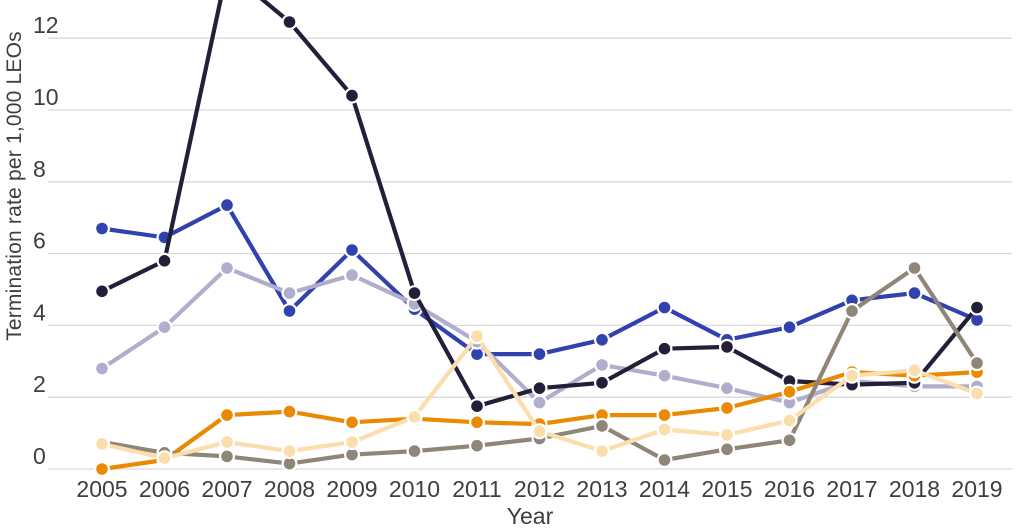  Describe the element at coordinates (914, 268) in the screenshot. I see `data-point-warm-gray-2018` at that location.